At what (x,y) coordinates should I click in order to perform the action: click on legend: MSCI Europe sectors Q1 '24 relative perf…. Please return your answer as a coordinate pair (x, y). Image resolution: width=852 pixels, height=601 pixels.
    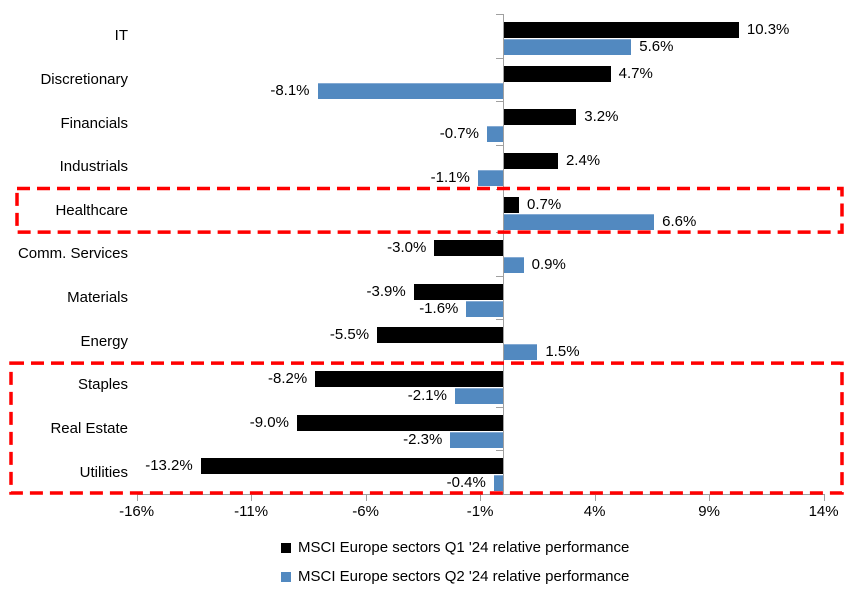
    Looking at the image, I should click on (455, 562).